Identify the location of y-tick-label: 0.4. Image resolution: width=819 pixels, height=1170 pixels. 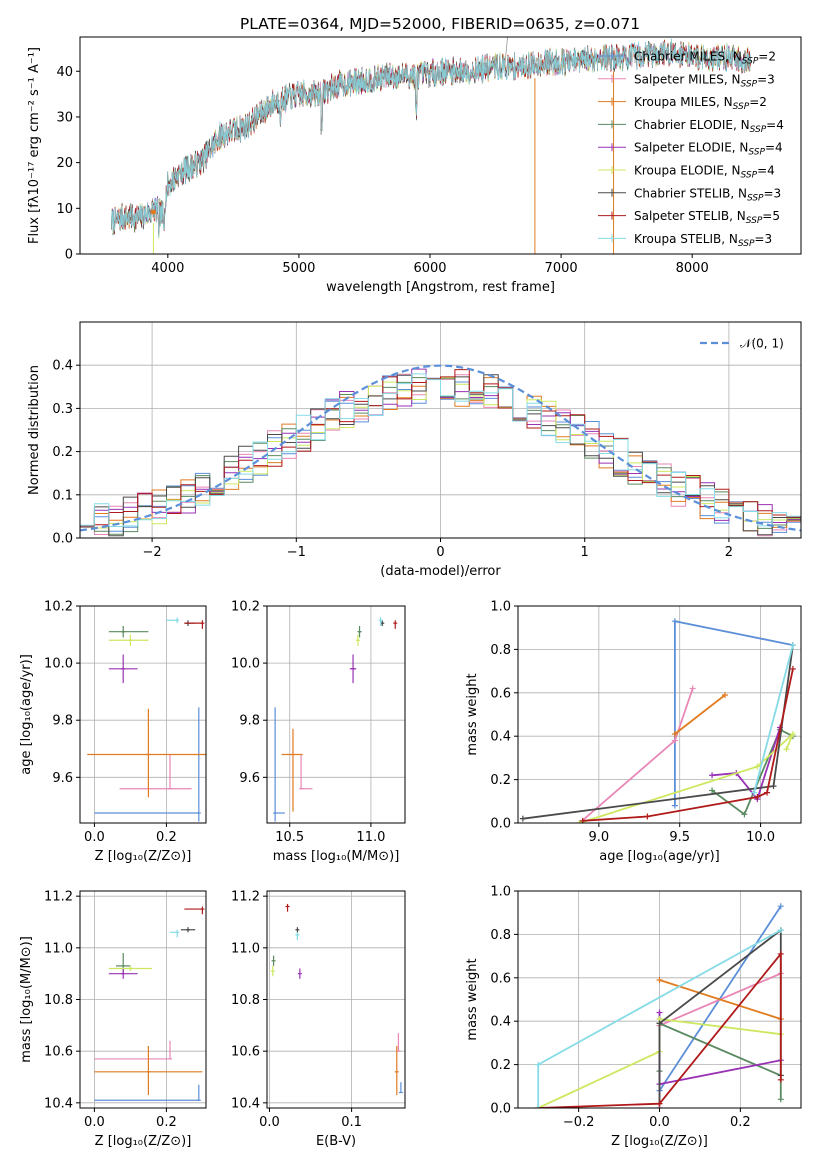
(62, 366).